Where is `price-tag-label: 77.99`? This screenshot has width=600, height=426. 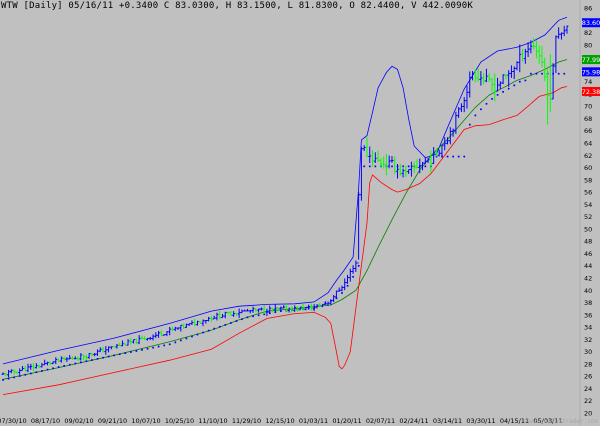 price-tag-label: 77.99 is located at coordinates (591, 60).